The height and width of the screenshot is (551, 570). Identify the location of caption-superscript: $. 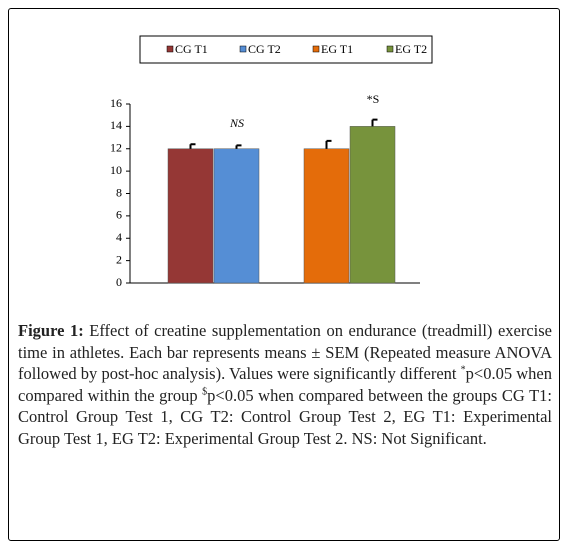
(205, 392).